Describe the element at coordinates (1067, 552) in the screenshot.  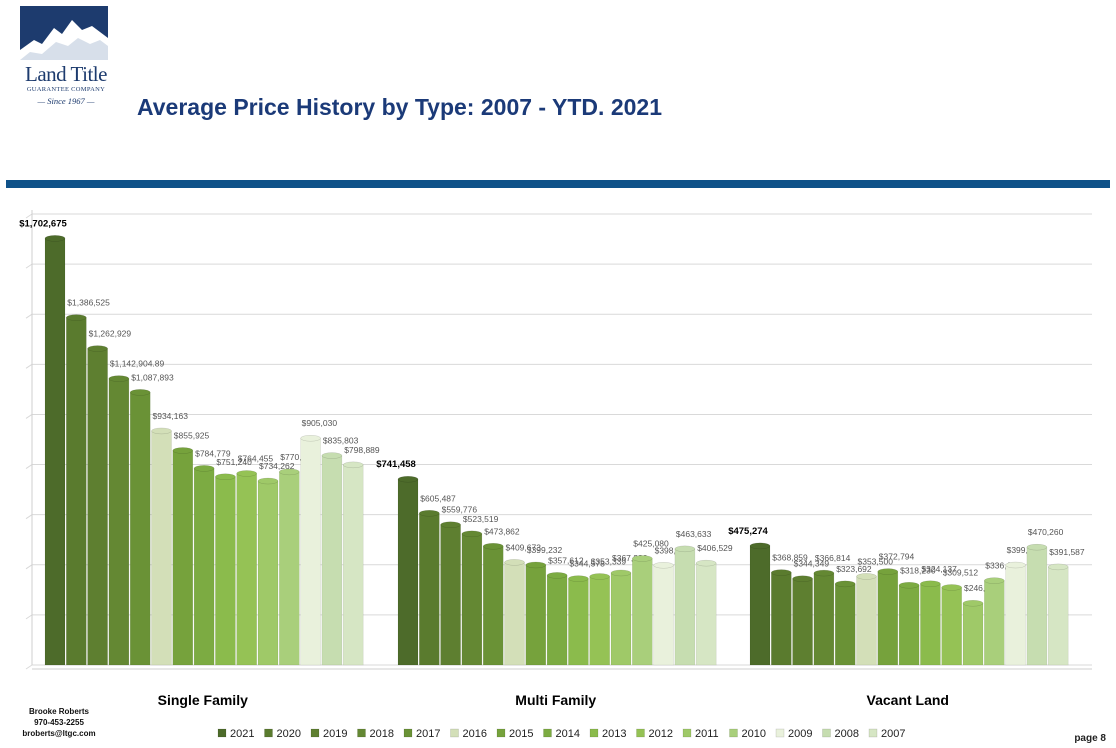
I see `data-label: $391,587` at that location.